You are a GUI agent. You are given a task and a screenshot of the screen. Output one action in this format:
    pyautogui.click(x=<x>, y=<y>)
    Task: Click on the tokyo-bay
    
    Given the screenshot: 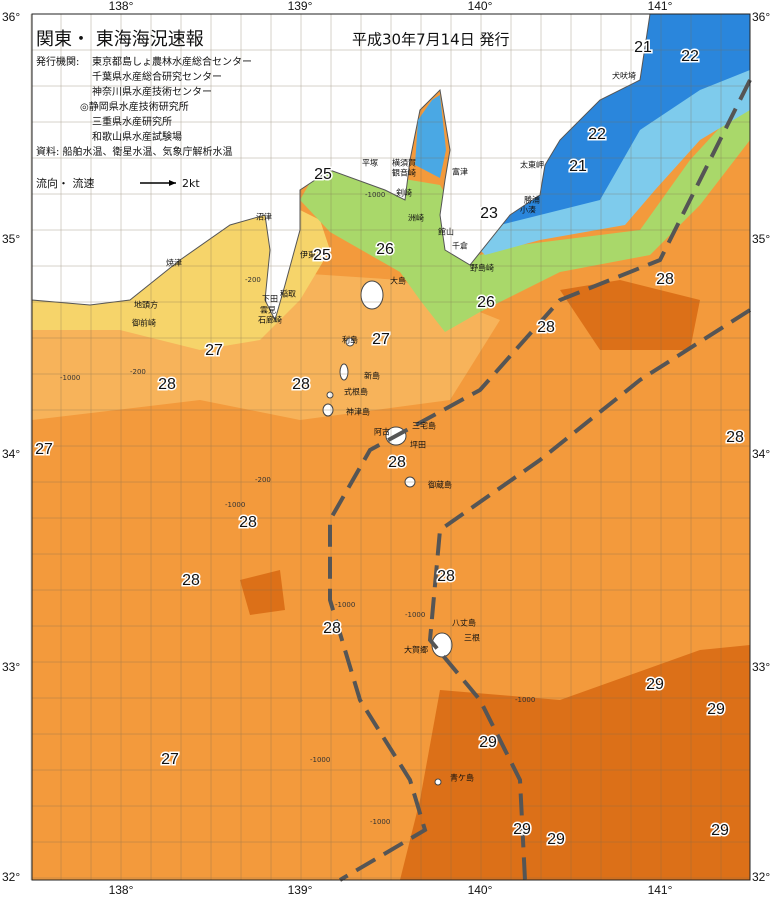 What is the action you would take?
    pyautogui.click(x=430, y=136)
    